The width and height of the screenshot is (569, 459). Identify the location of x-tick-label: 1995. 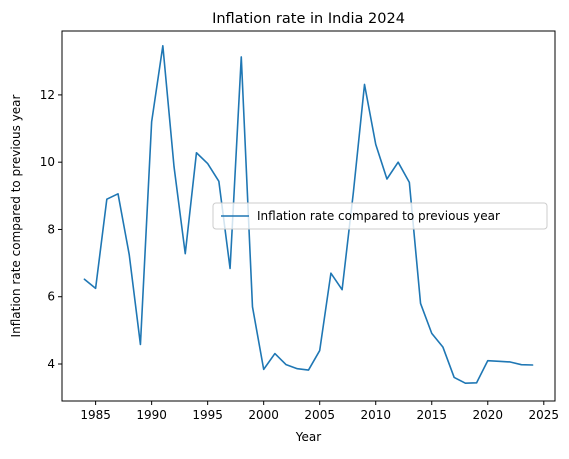
(207, 415).